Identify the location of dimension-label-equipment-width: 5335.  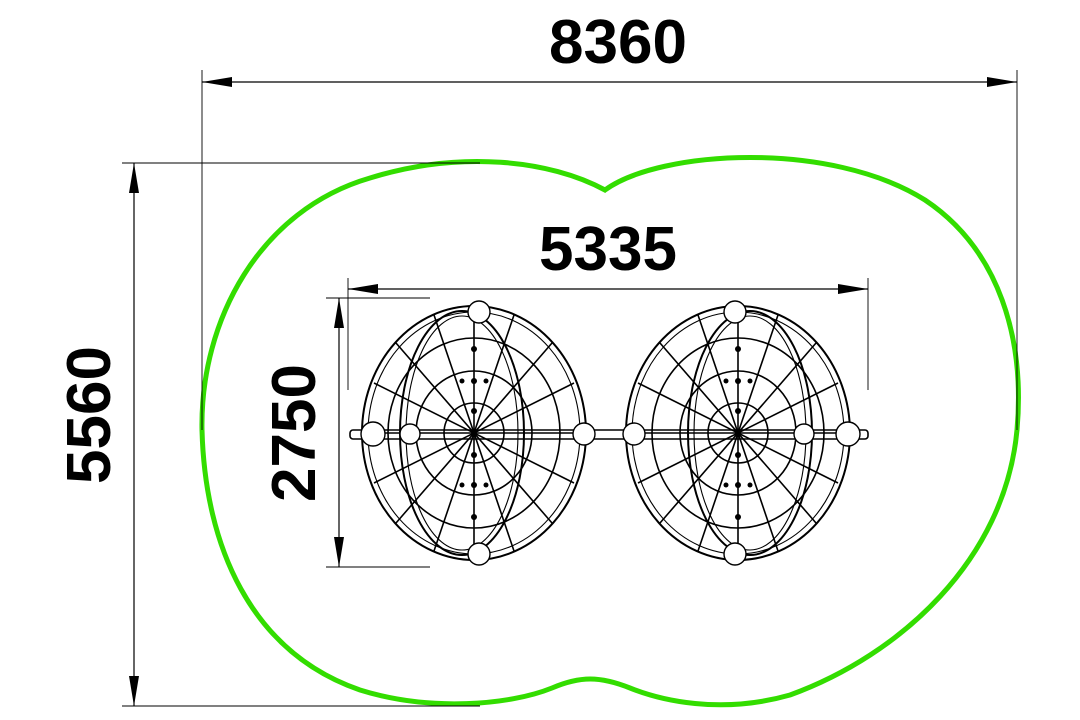
(608, 249).